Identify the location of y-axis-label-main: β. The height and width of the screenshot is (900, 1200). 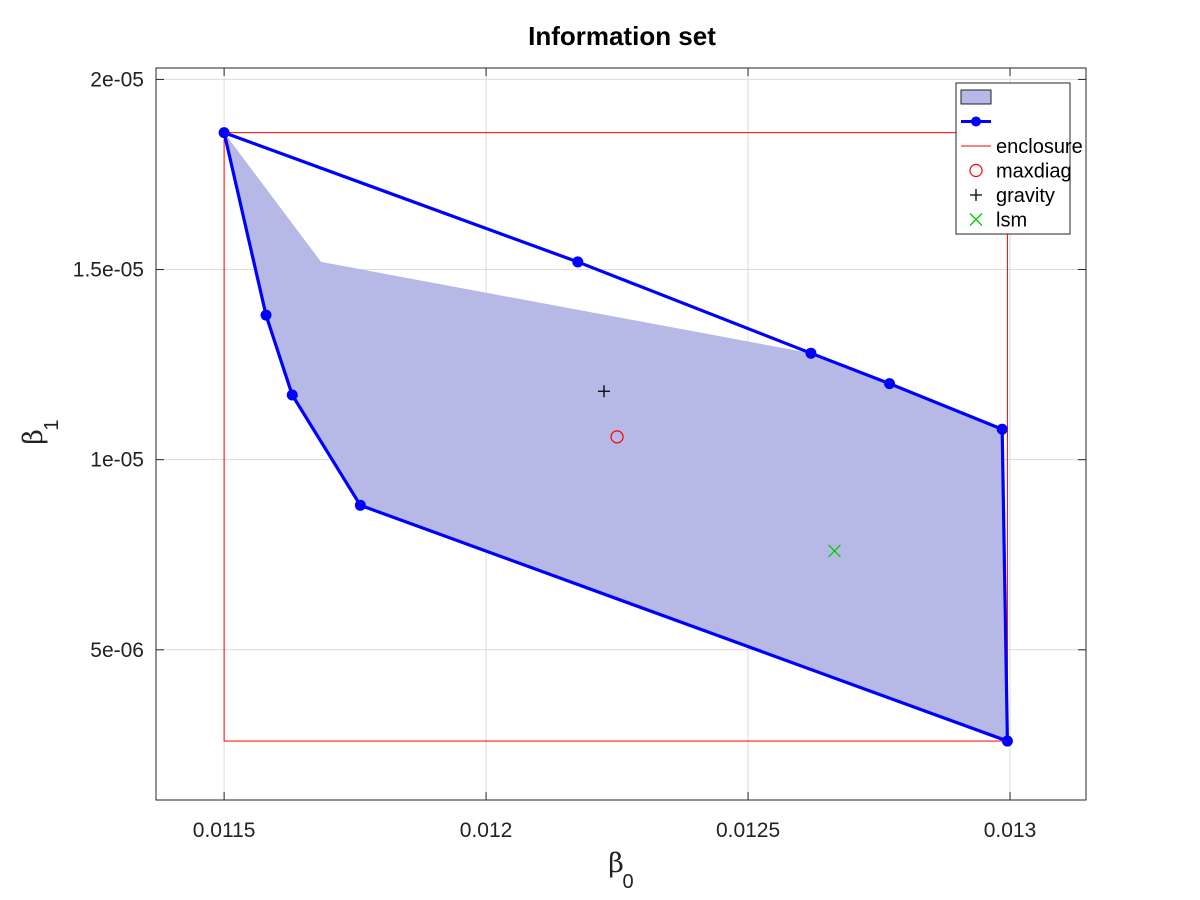
(33, 437).